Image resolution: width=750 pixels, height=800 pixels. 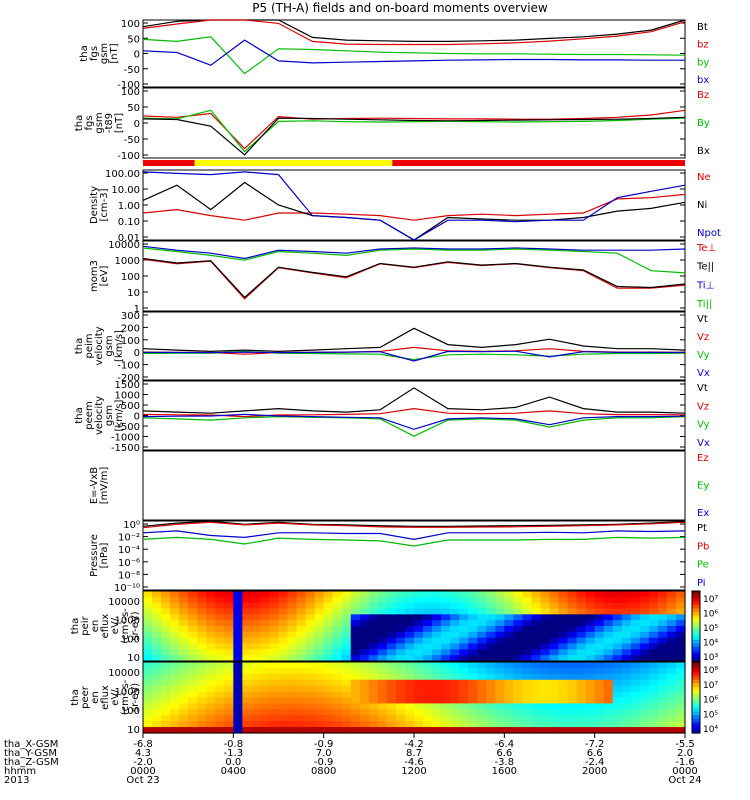 What do you see at coordinates (109, 345) in the screenshot?
I see `panel-ylabel: gsm` at bounding box center [109, 345].